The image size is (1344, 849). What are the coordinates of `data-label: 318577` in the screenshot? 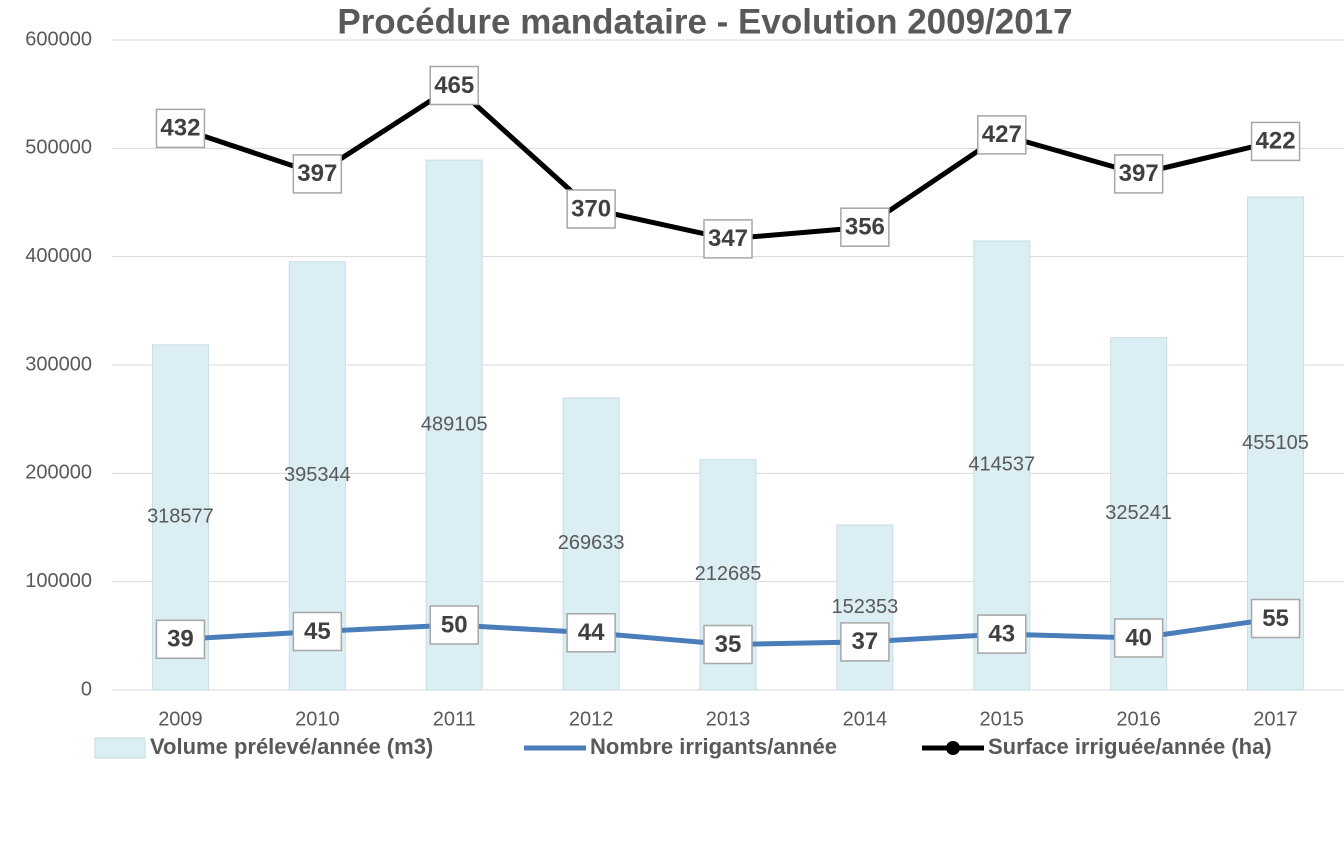 It's located at (180, 517).